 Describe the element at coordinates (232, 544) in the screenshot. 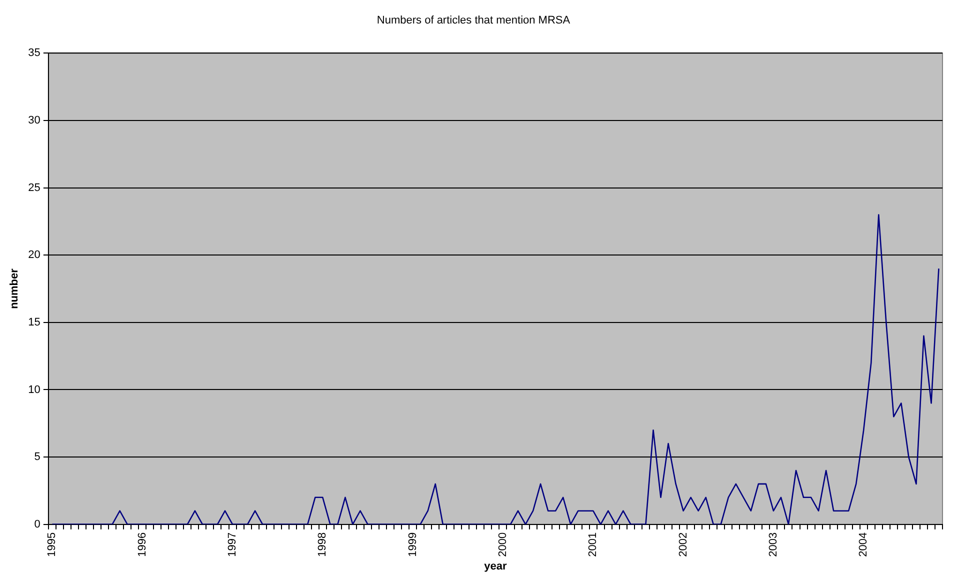

I see `x-tick-label: 1997` at that location.